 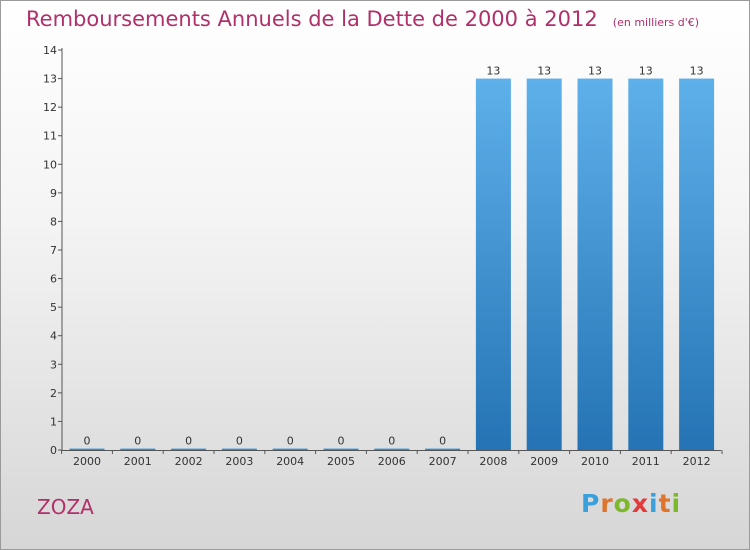 I want to click on y-tick-label: 0, so click(x=53, y=450).